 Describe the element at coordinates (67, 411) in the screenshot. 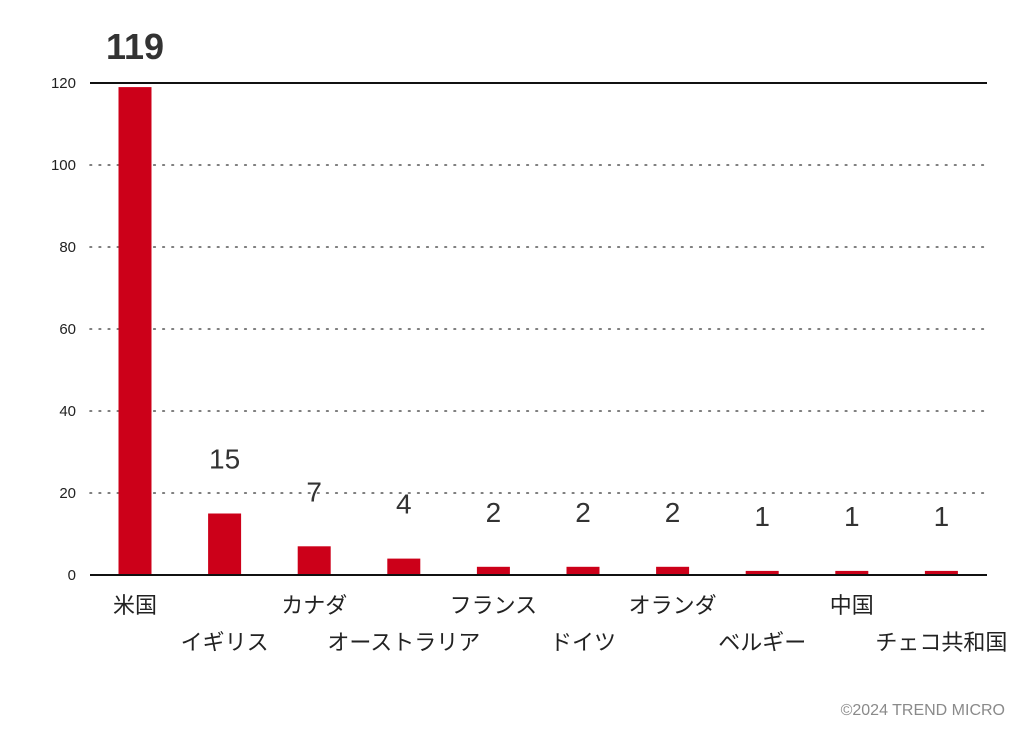

I see `y-tick-label: 40` at that location.